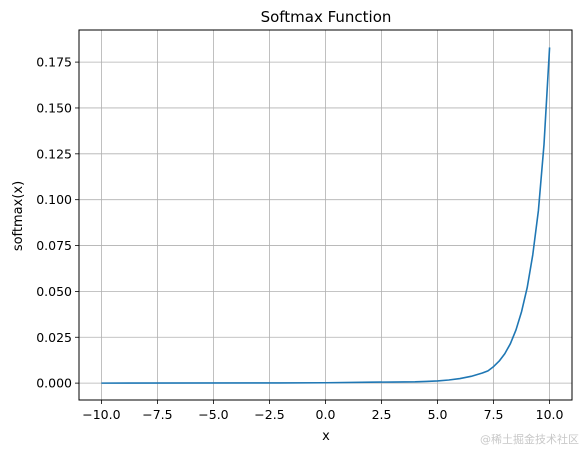  Describe the element at coordinates (213, 414) in the screenshot. I see `x-tick-label: −5.0` at that location.